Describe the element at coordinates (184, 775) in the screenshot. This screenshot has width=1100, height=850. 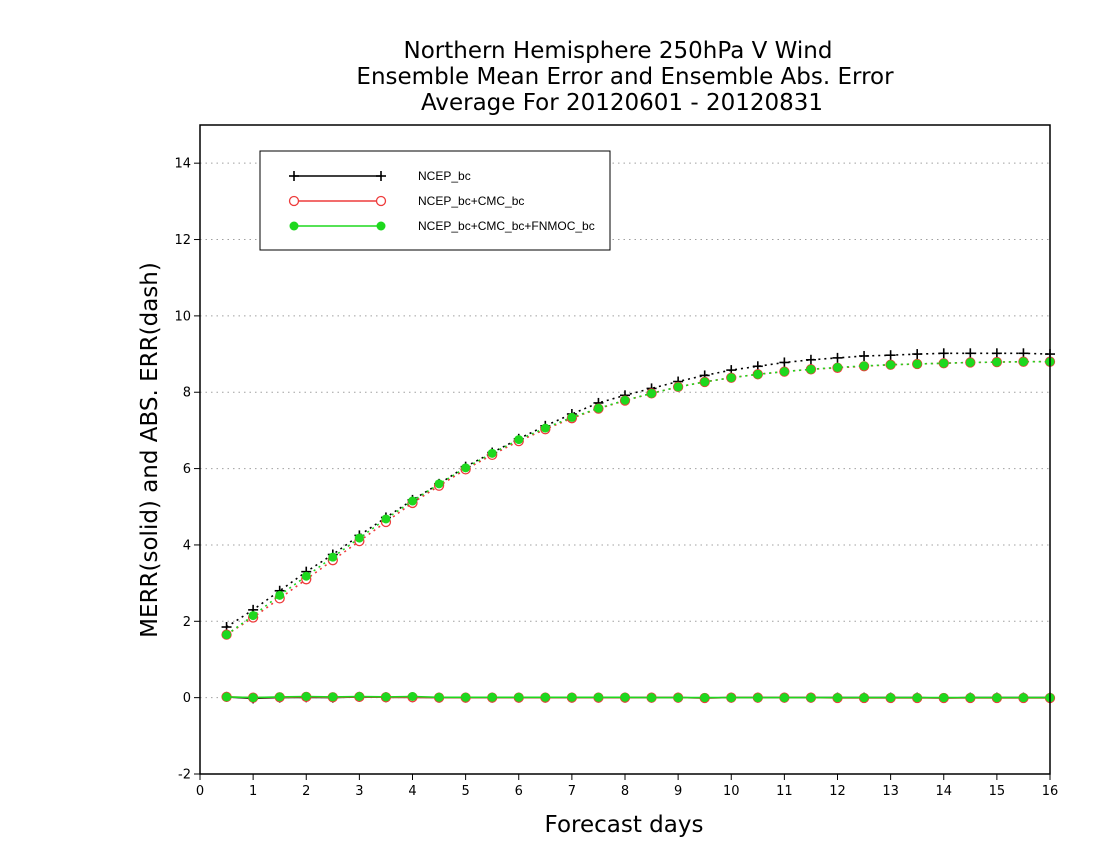
I see `y-tick-label: -2` at that location.